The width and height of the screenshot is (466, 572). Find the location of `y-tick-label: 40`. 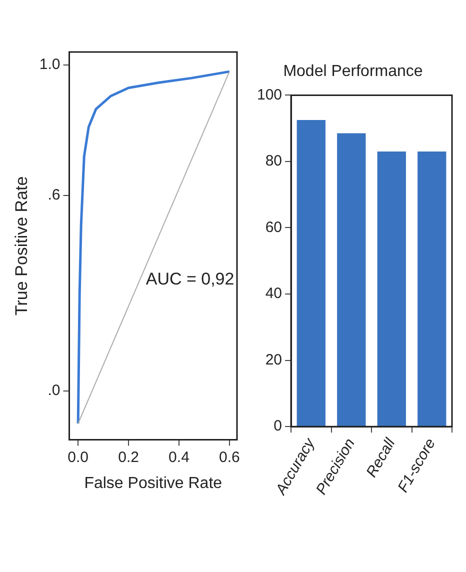

y-tick-label: 40 is located at coordinates (273, 293).